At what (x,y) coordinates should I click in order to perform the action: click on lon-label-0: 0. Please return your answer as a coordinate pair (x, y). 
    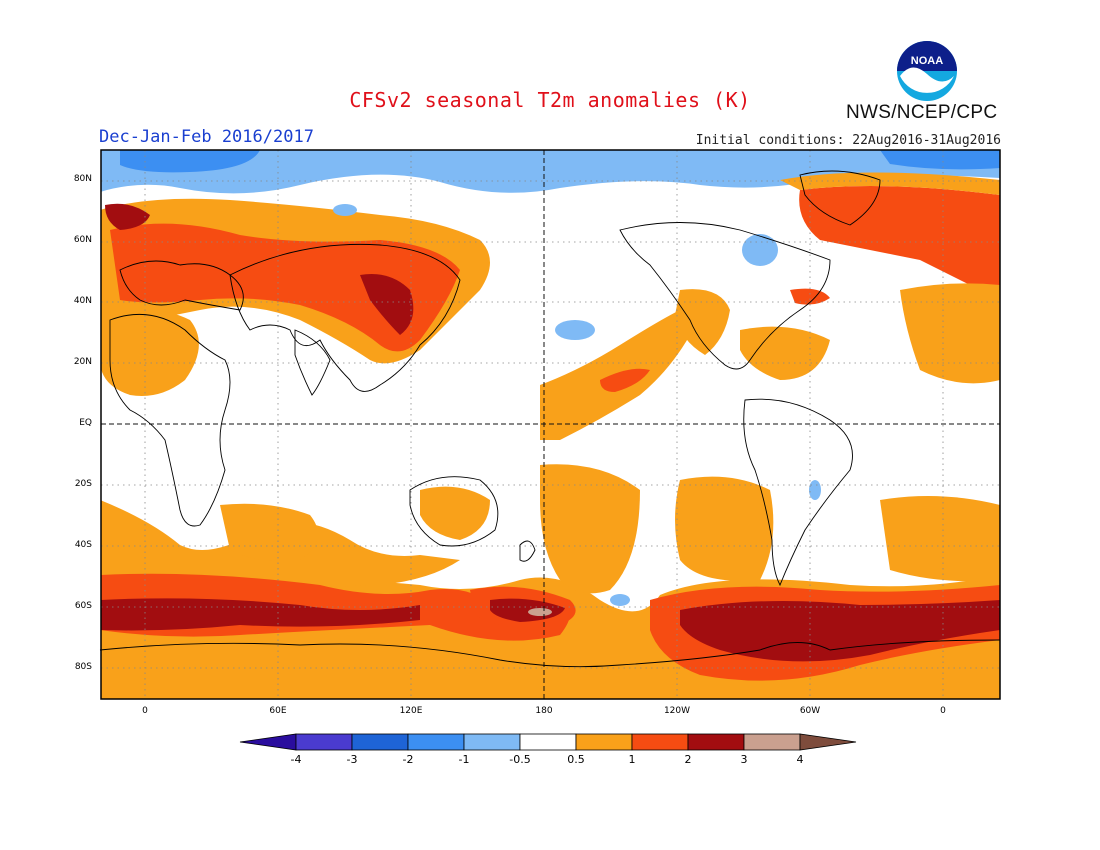
    Looking at the image, I should click on (145, 711).